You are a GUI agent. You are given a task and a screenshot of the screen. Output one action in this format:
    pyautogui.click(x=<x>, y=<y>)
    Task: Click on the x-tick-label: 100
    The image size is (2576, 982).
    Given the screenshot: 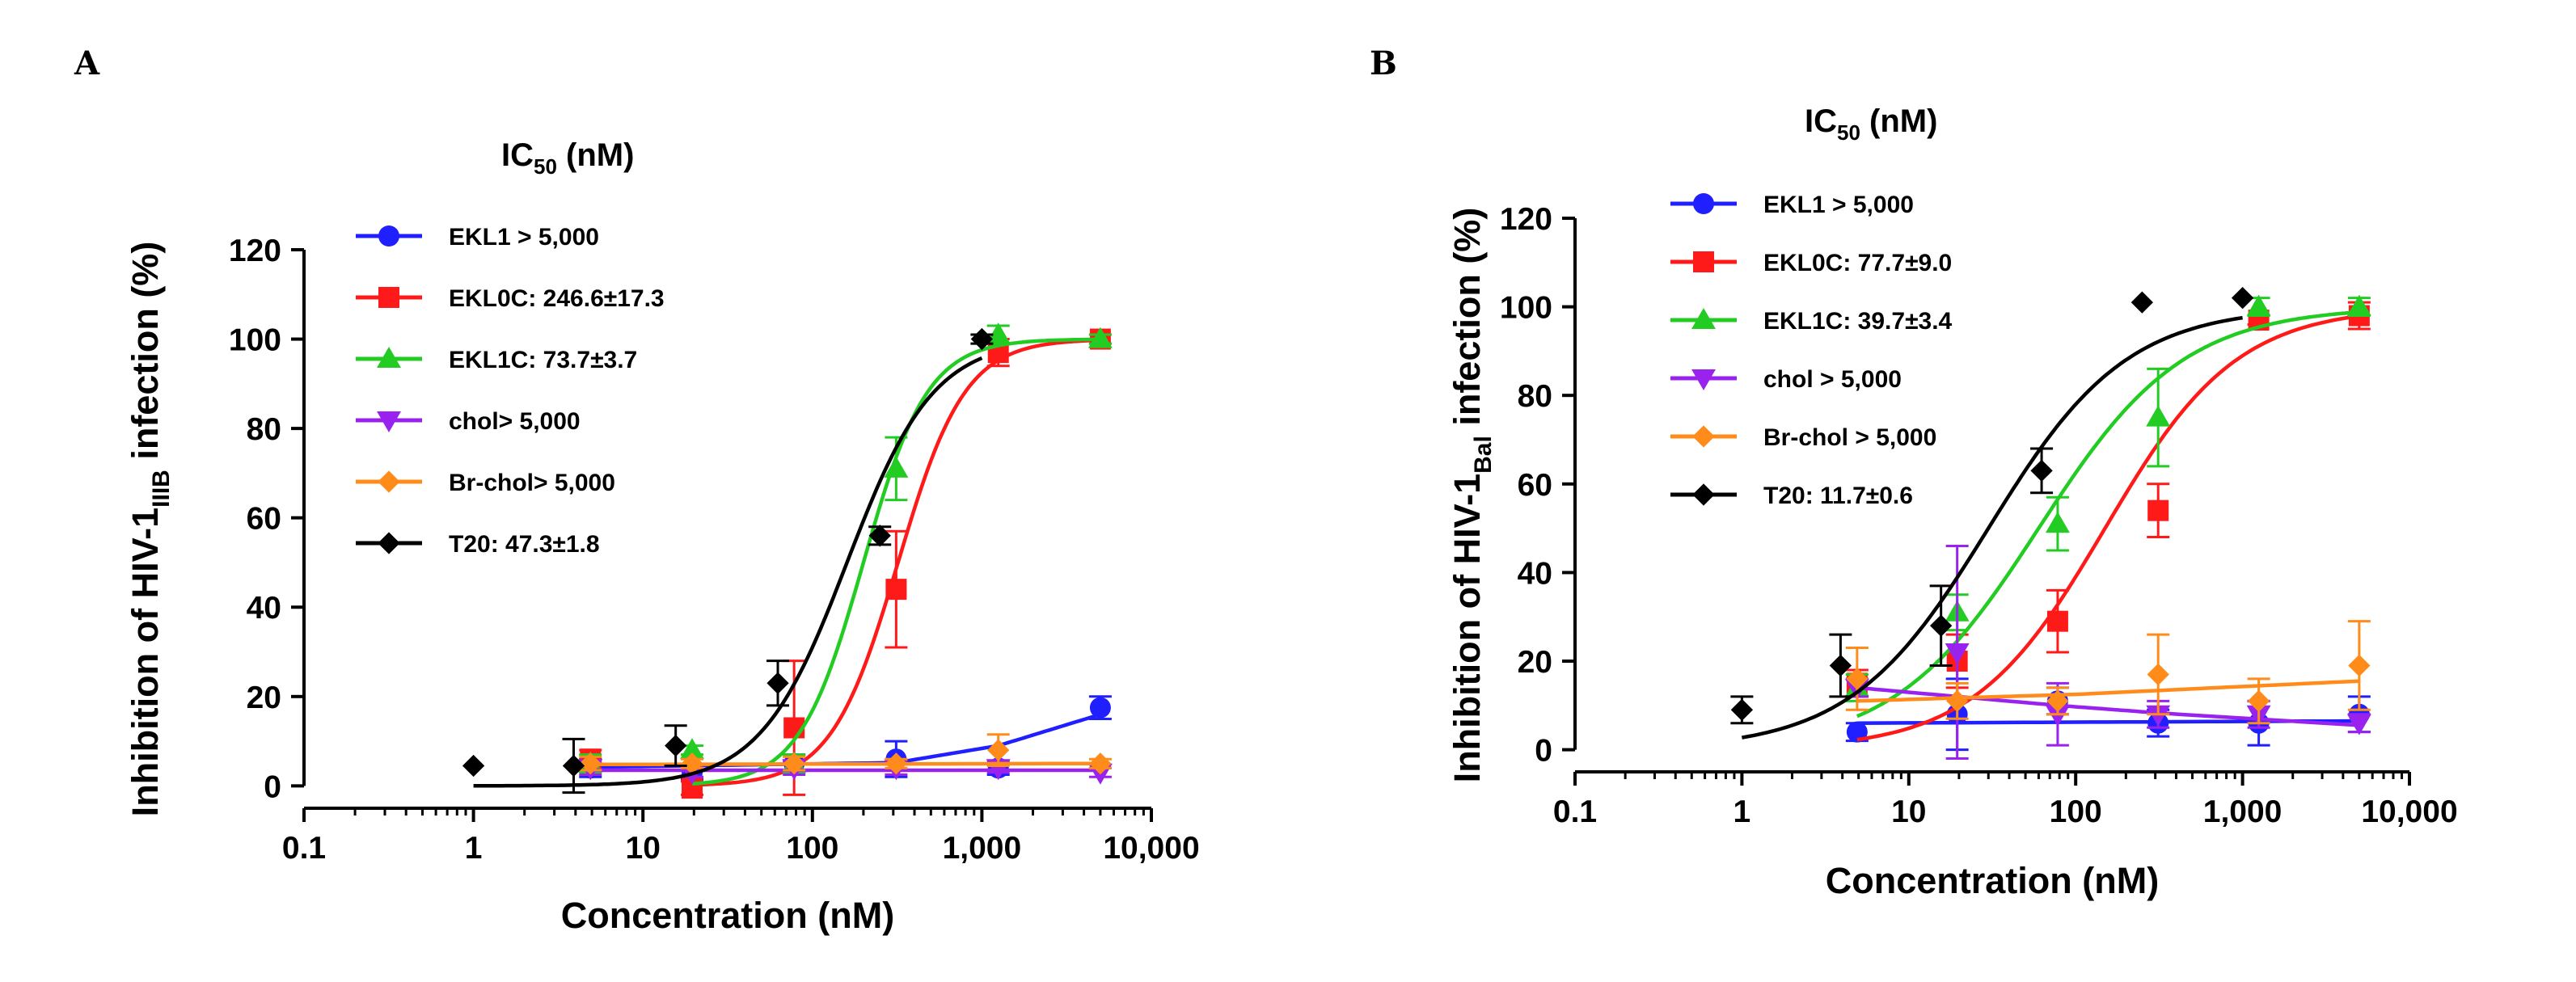 What is the action you would take?
    pyautogui.click(x=2076, y=811)
    